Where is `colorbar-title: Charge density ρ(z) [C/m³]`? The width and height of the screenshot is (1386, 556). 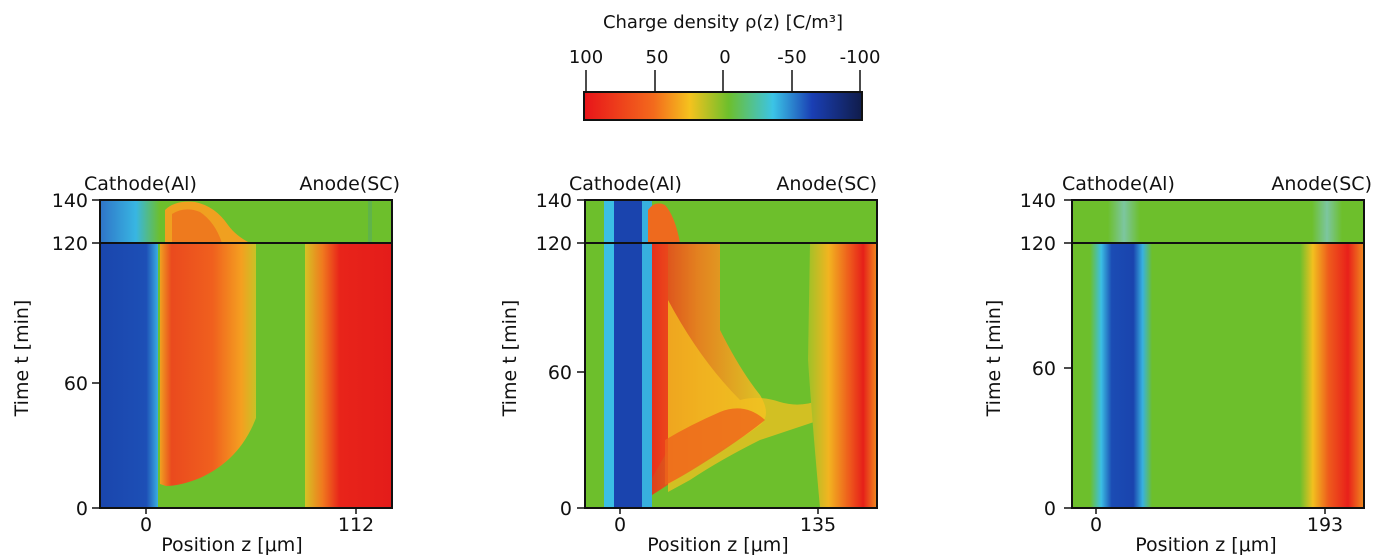
colorbar-title: Charge density ρ(z) [C/m³] is located at coordinates (723, 22).